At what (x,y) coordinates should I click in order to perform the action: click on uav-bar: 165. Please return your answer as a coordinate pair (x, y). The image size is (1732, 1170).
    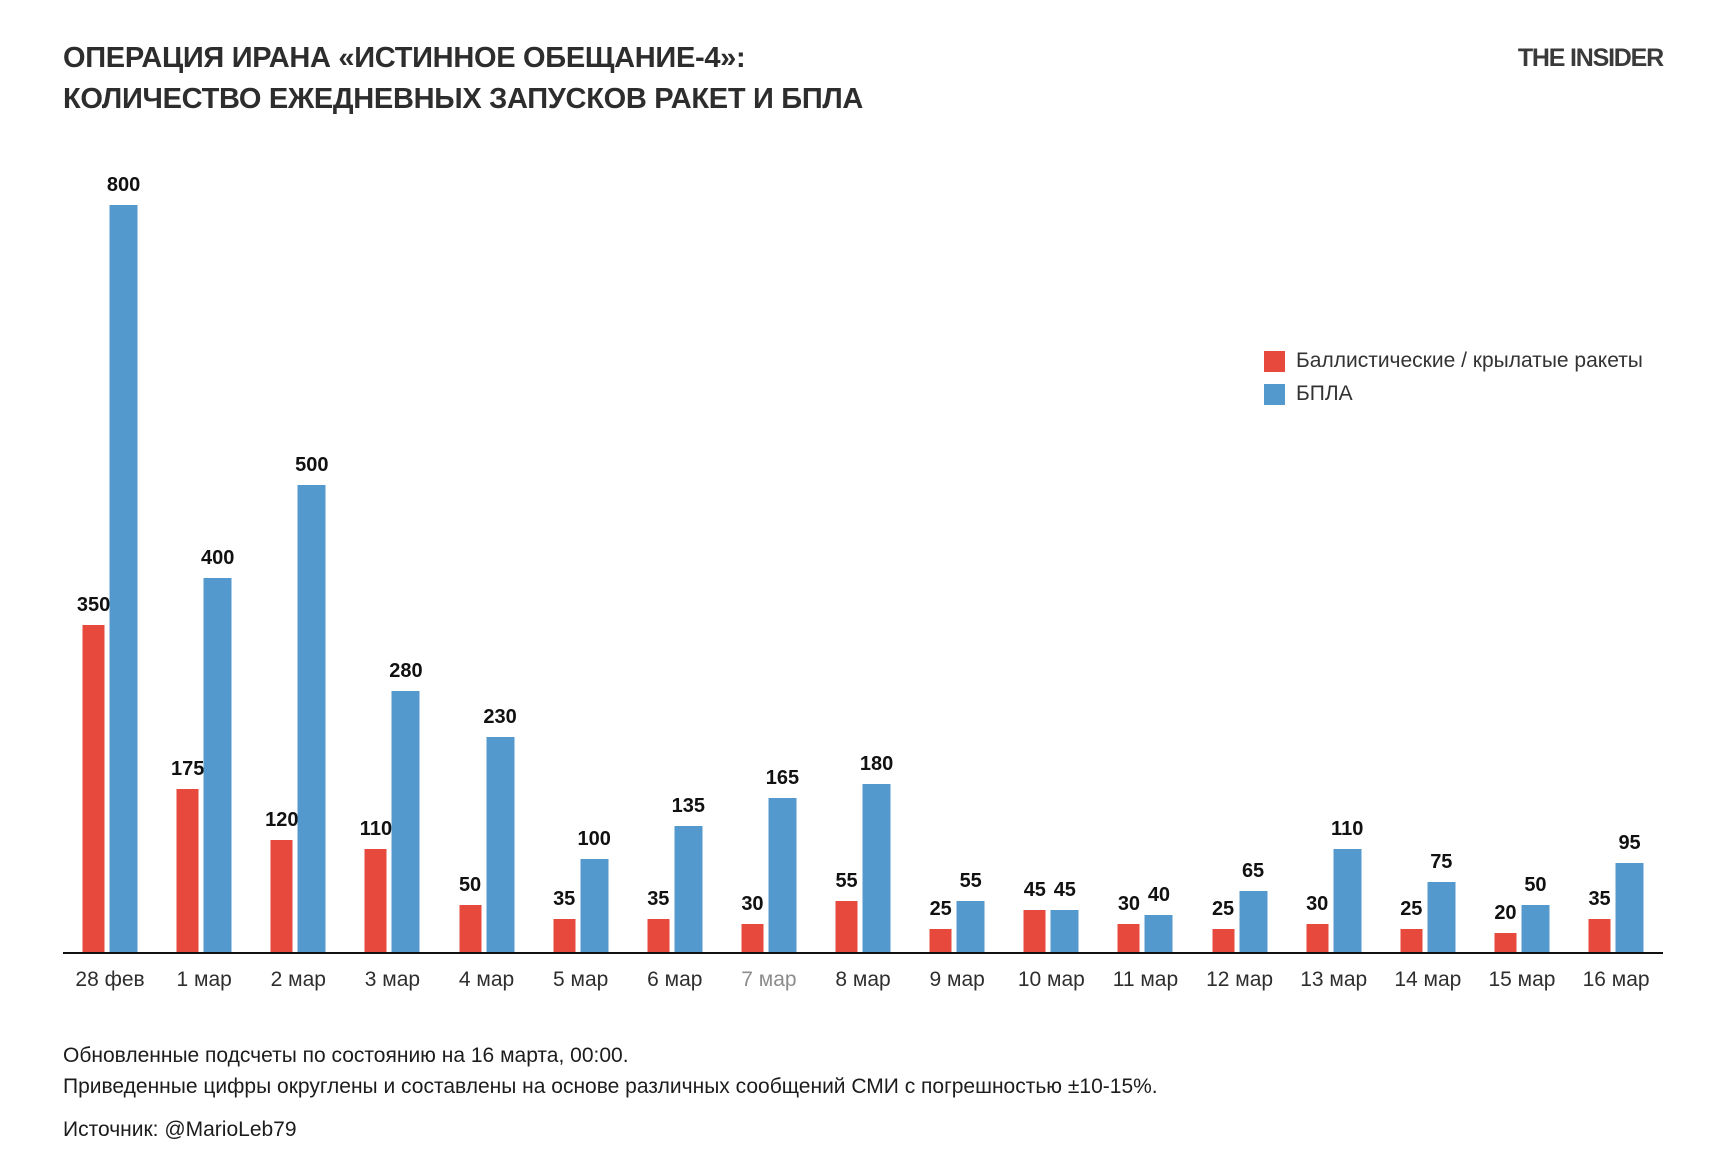
    Looking at the image, I should click on (782, 859).